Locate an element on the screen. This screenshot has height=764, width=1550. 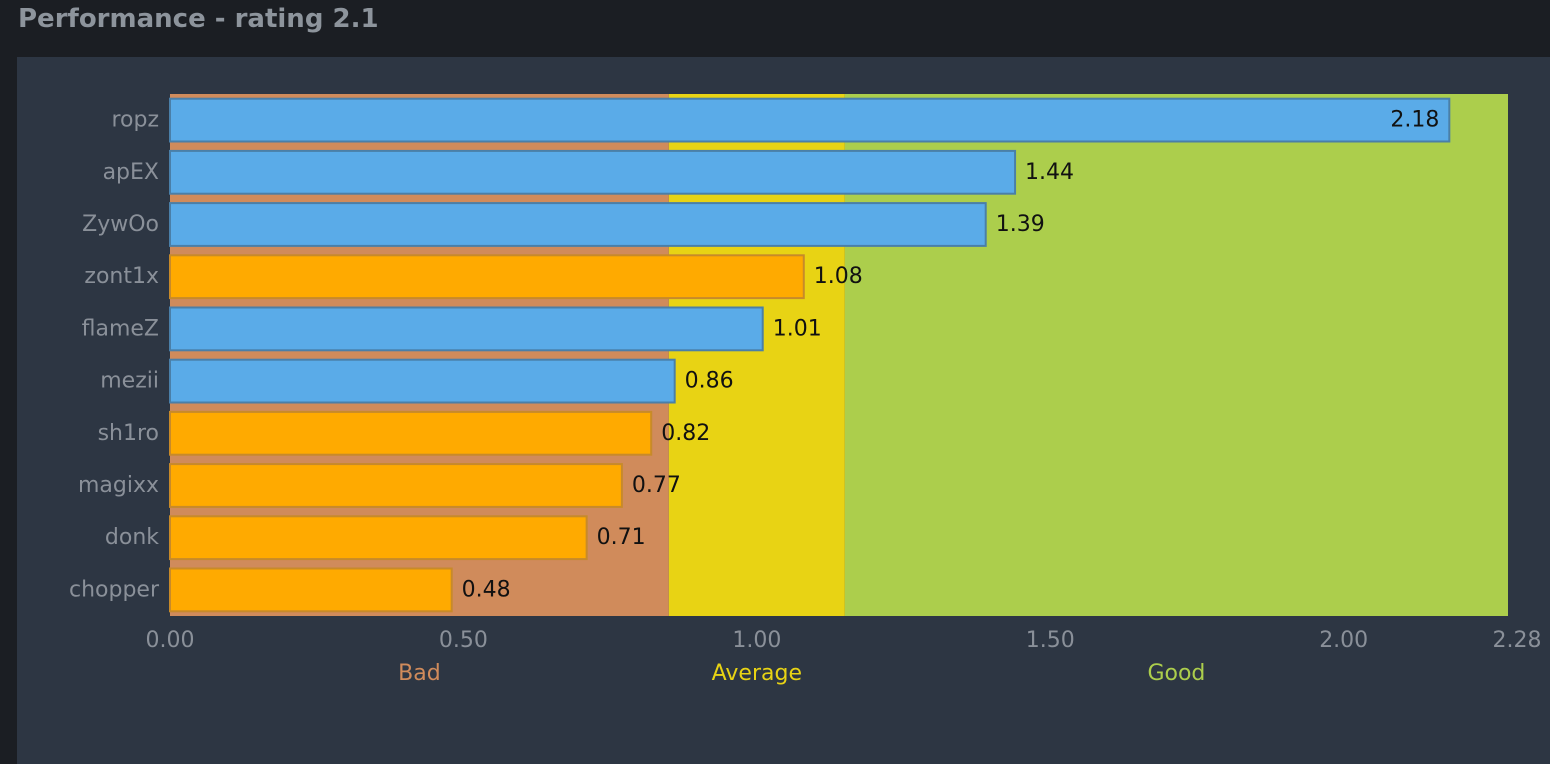
category-label-sh1ro: sh1ro is located at coordinates (128, 433).